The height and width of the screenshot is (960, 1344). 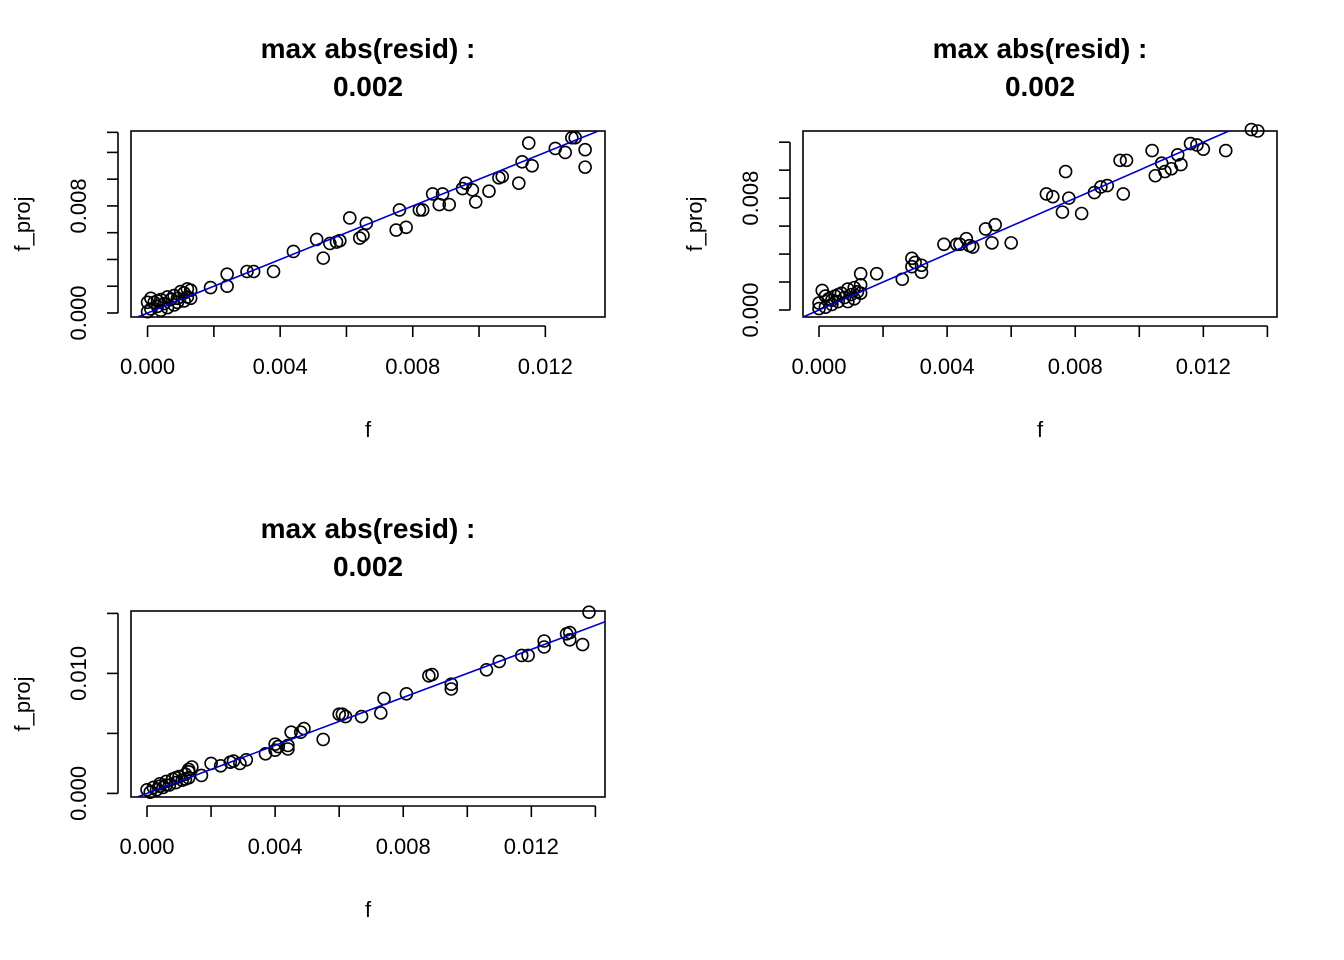 I want to click on panel-1-x-axis: 0.000 0.004 0.008 0.012, so click(x=346, y=352).